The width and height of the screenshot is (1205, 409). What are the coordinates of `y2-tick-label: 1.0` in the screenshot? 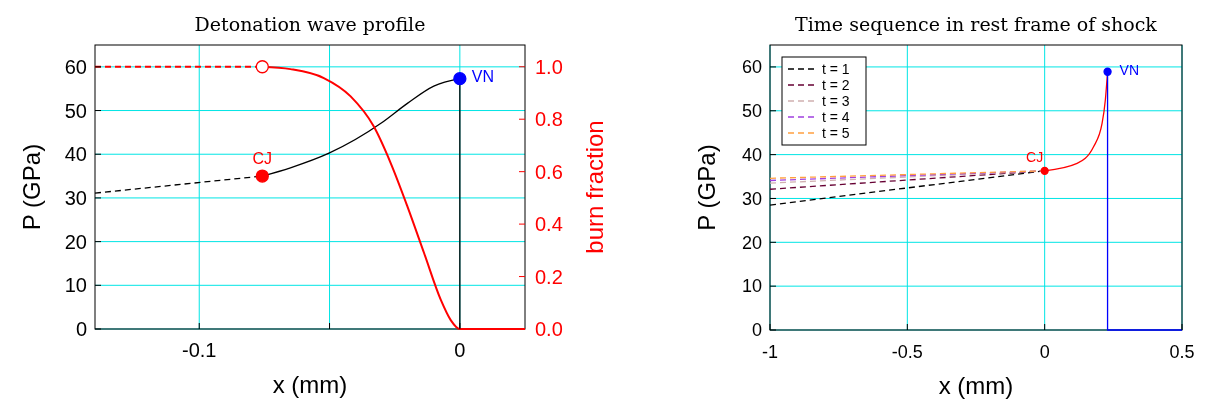 It's located at (549, 66).